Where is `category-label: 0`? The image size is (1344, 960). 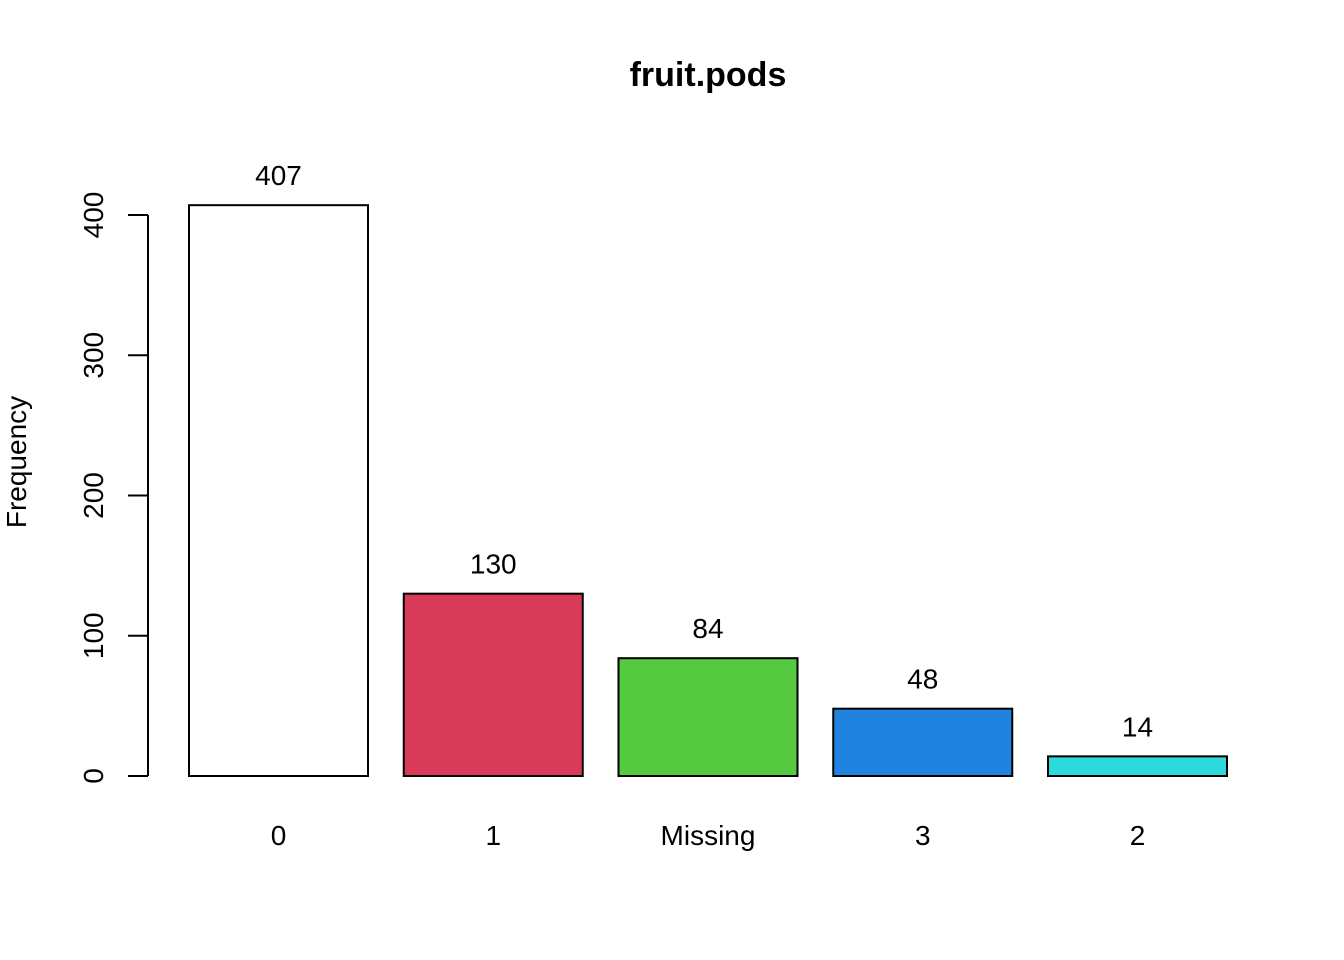 category-label: 0 is located at coordinates (279, 835).